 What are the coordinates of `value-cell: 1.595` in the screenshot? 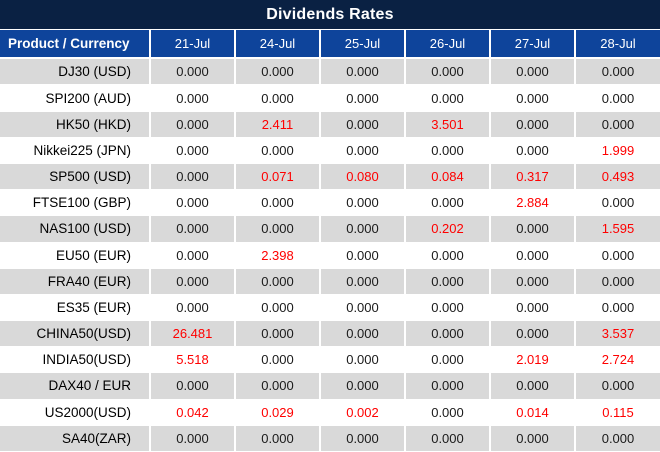 It's located at (617, 229).